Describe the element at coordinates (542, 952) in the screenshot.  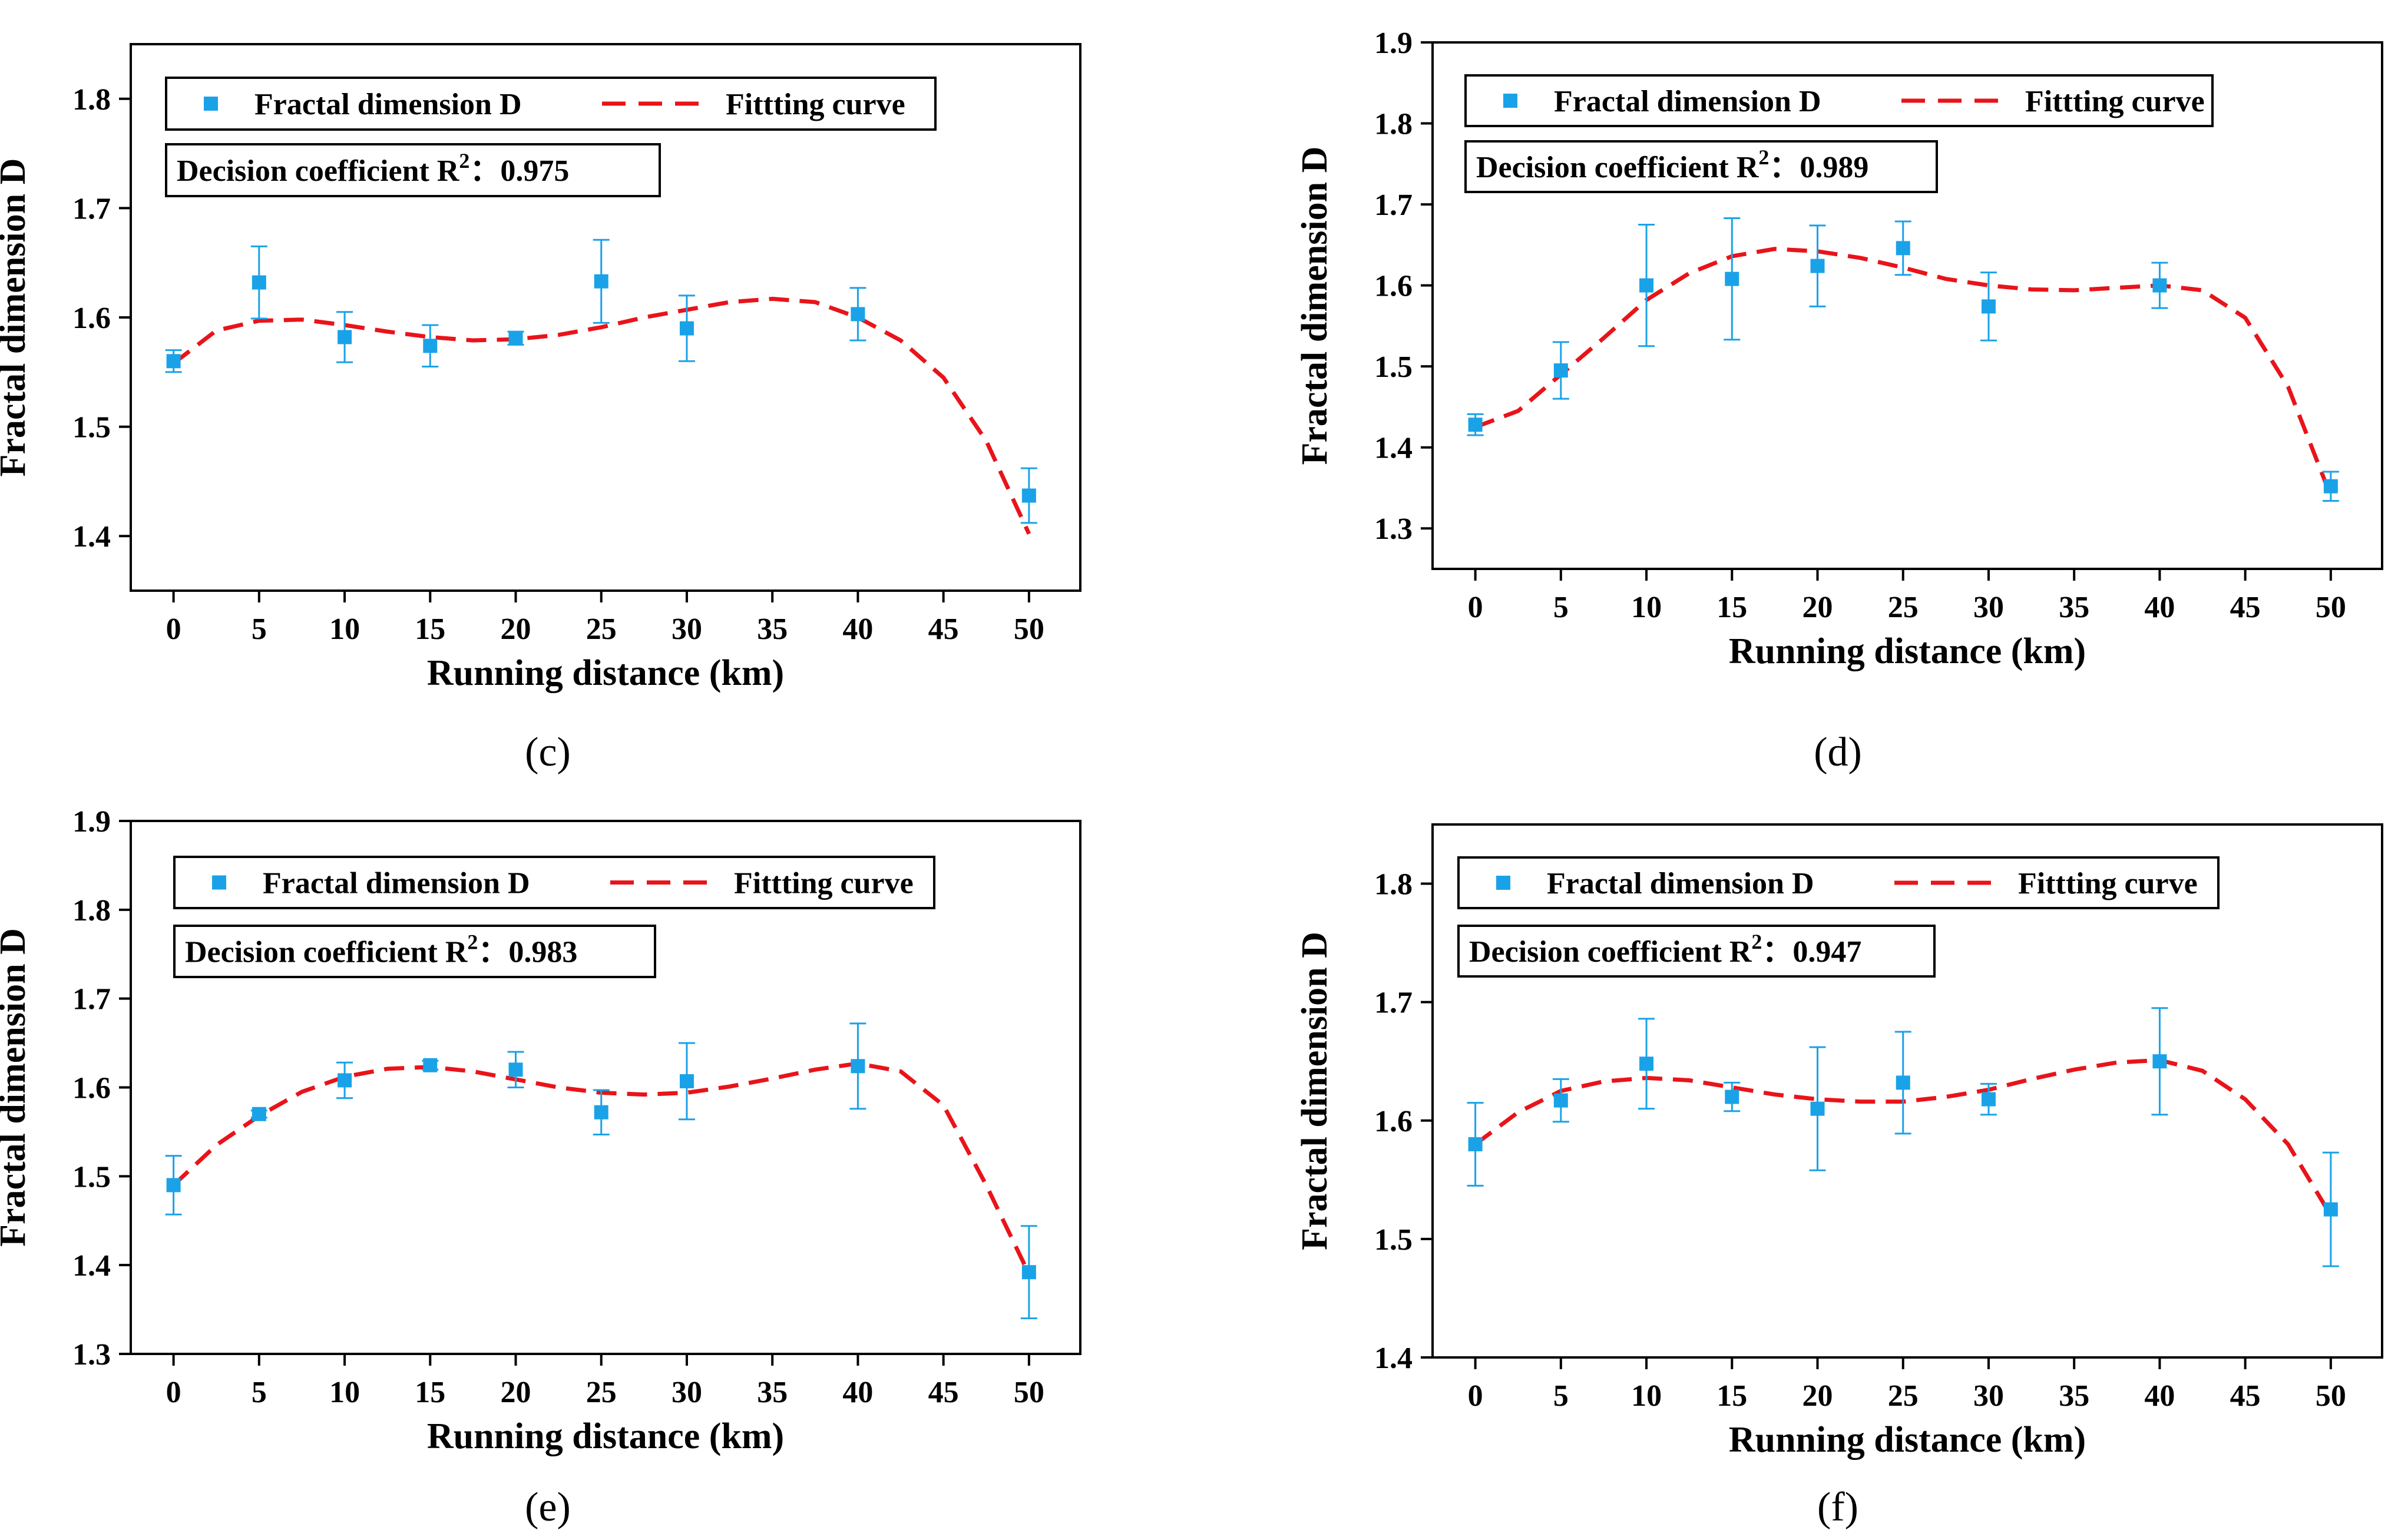
I see `r2-value: 0.983` at that location.